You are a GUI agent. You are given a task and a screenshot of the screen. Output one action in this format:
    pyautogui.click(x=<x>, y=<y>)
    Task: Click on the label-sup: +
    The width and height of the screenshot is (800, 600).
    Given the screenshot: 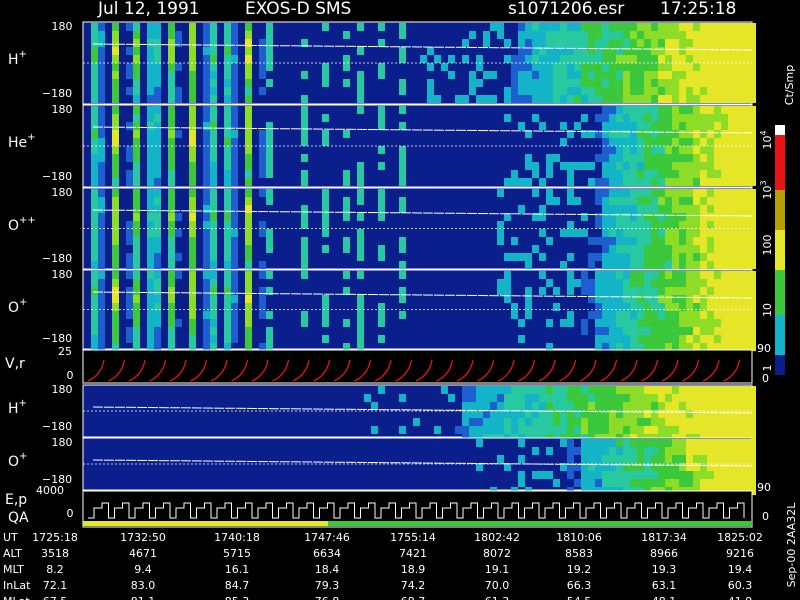 What is the action you would take?
    pyautogui.click(x=23, y=302)
    